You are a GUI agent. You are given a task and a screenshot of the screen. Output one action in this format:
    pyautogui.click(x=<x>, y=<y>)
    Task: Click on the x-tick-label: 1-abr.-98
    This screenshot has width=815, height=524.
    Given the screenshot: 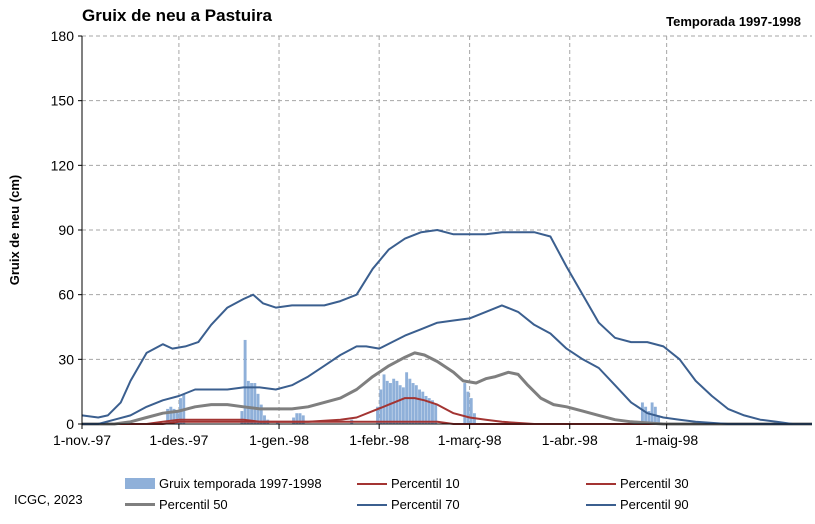 What is the action you would take?
    pyautogui.click(x=570, y=440)
    